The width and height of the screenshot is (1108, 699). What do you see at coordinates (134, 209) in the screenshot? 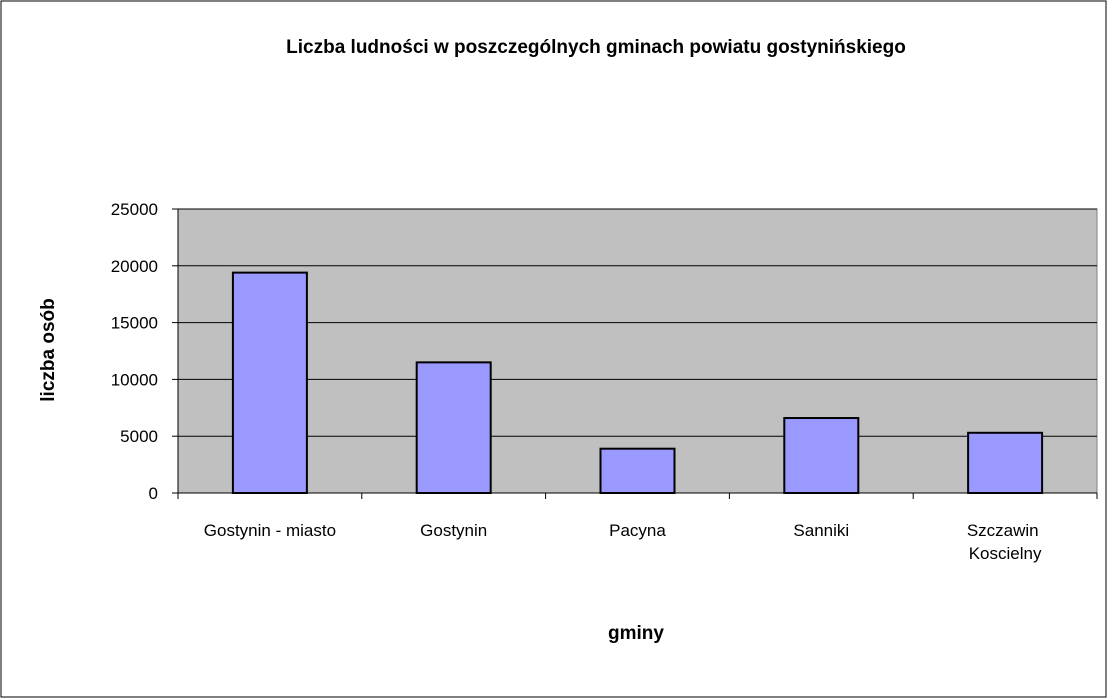
I see `y-tick-label: 25000` at bounding box center [134, 209].